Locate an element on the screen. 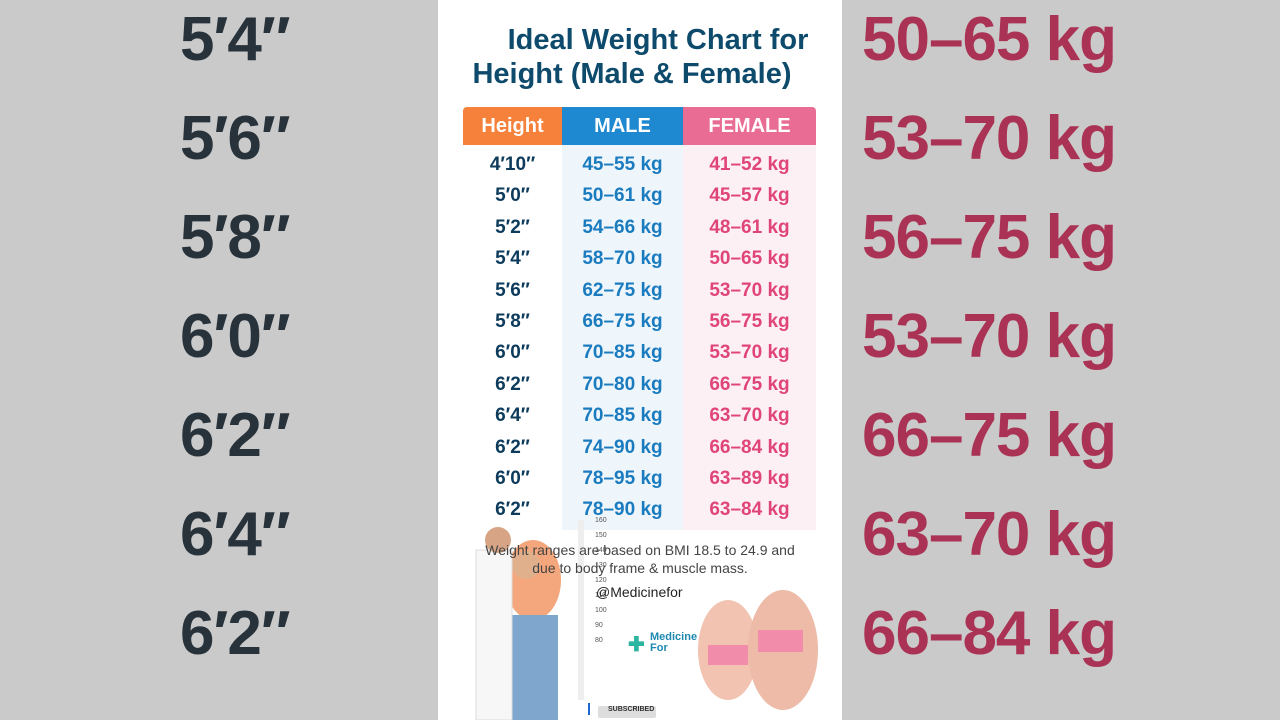 This screenshot has width=1280, height=720. table-cell: 70–80 kg is located at coordinates (622, 384).